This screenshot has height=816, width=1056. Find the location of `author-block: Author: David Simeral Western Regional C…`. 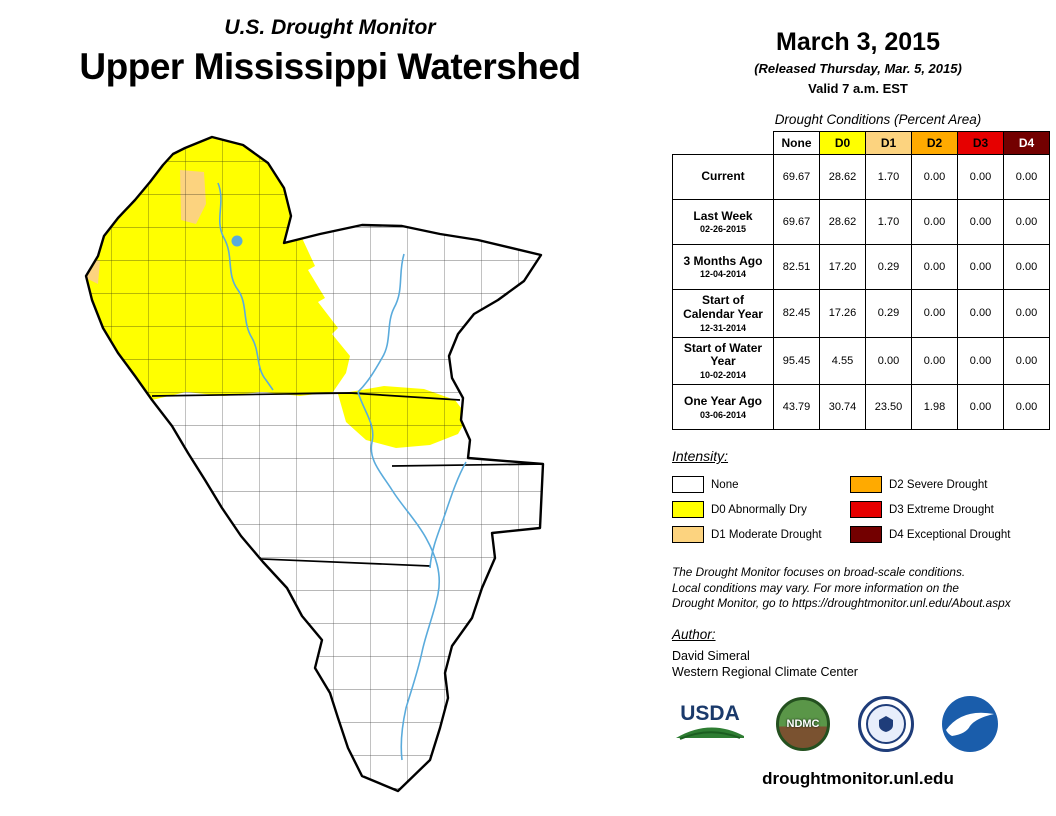

author-block: Author: David Simeral Western Regional C… is located at coordinates (864, 653).